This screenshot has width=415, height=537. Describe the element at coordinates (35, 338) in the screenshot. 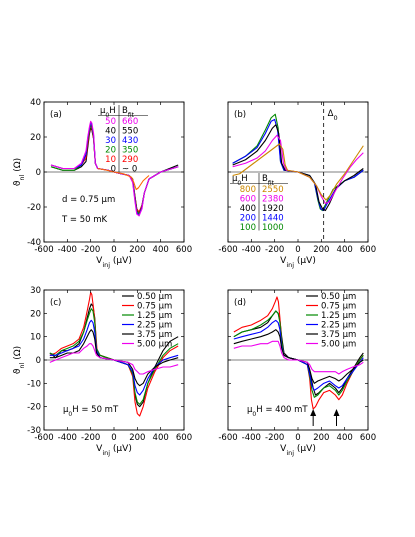

I see `y-tick-label: 10` at that location.